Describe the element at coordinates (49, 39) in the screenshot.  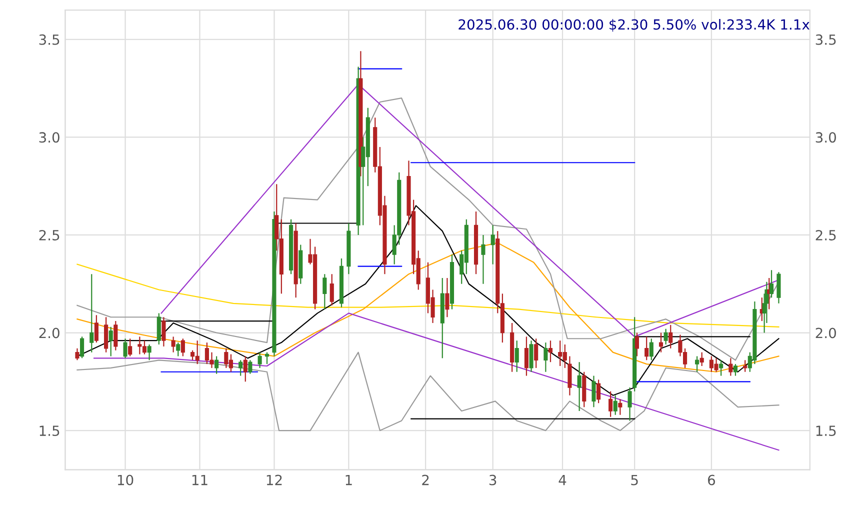
I see `y-tick-label: 3.5` at that location.